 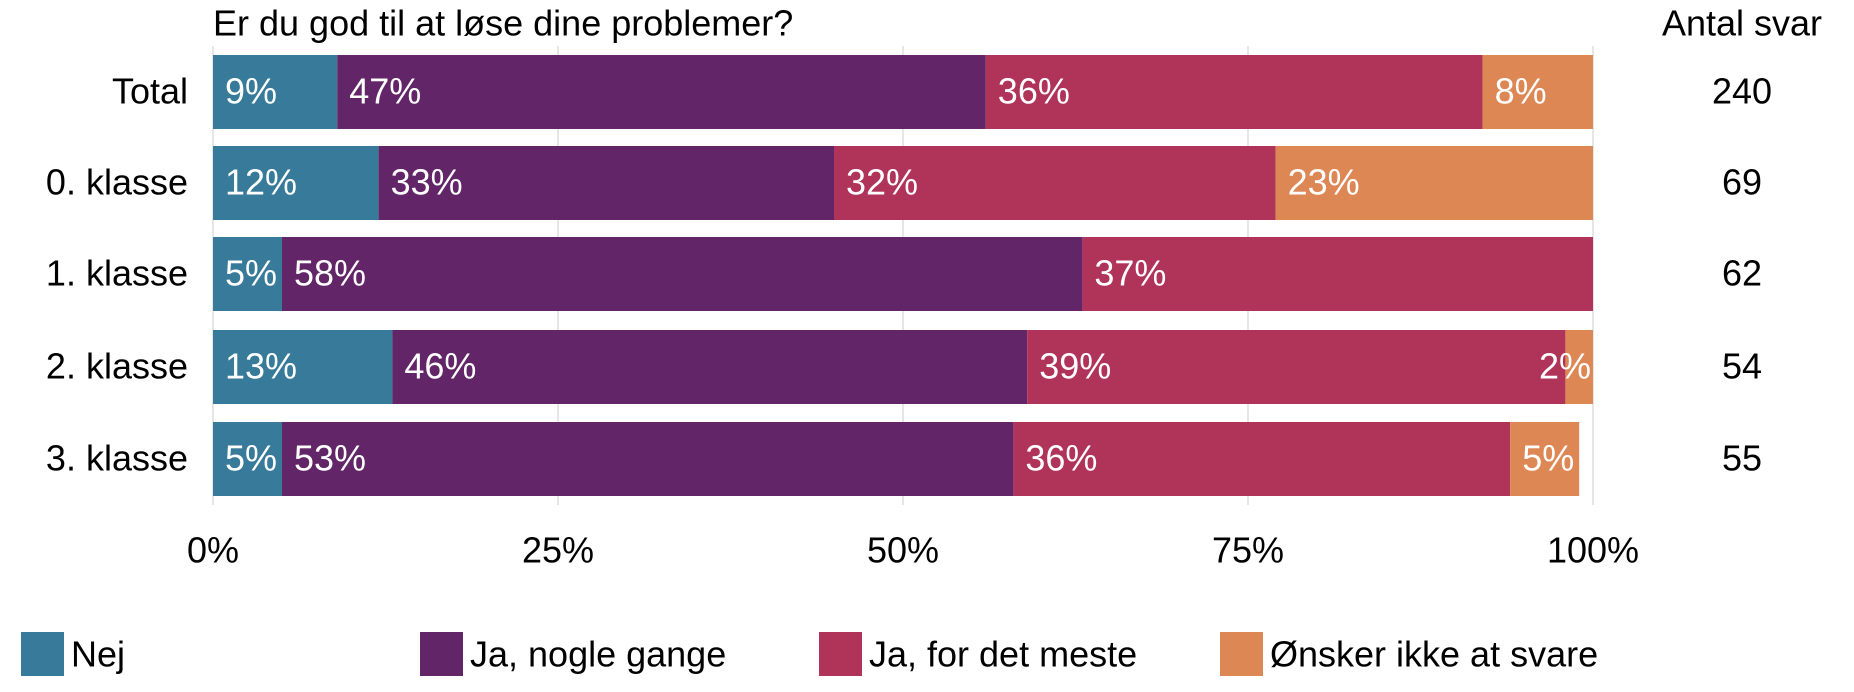 What do you see at coordinates (1742, 23) in the screenshot?
I see `count-header: Antal svar` at bounding box center [1742, 23].